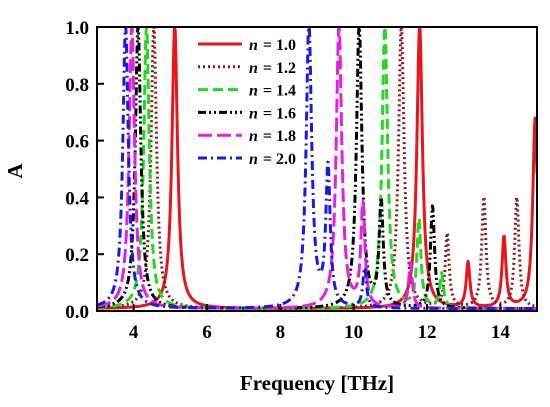 The height and width of the screenshot is (407, 550). I want to click on y-tick-label: 0.8, so click(77, 85).